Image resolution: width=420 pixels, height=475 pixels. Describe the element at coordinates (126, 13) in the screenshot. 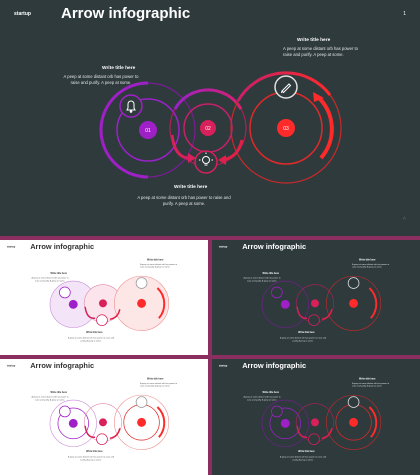

I see `slide-title: Arrow infographic` at that location.